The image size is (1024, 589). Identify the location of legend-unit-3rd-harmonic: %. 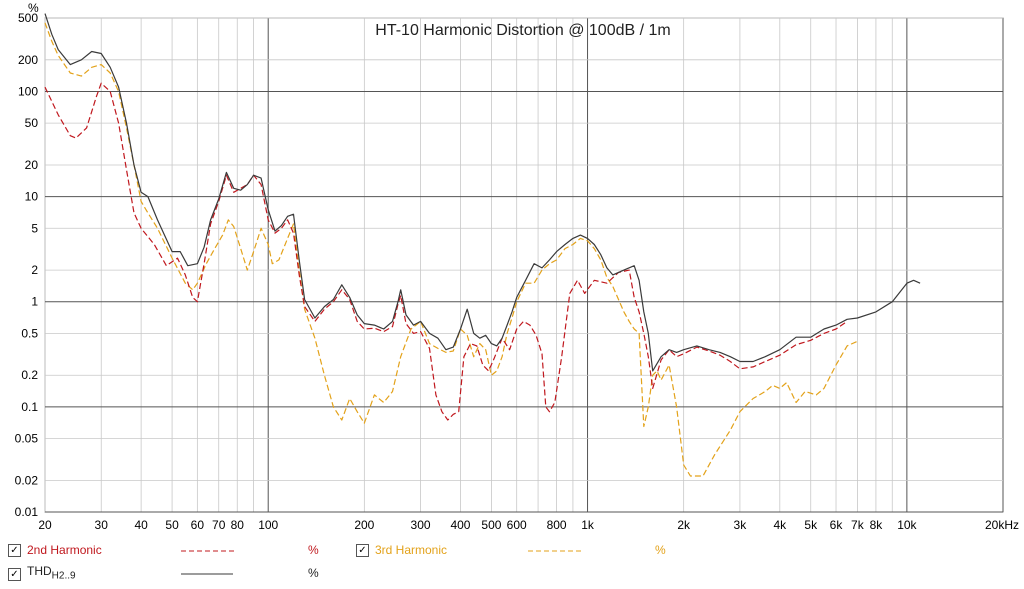
(660, 550).